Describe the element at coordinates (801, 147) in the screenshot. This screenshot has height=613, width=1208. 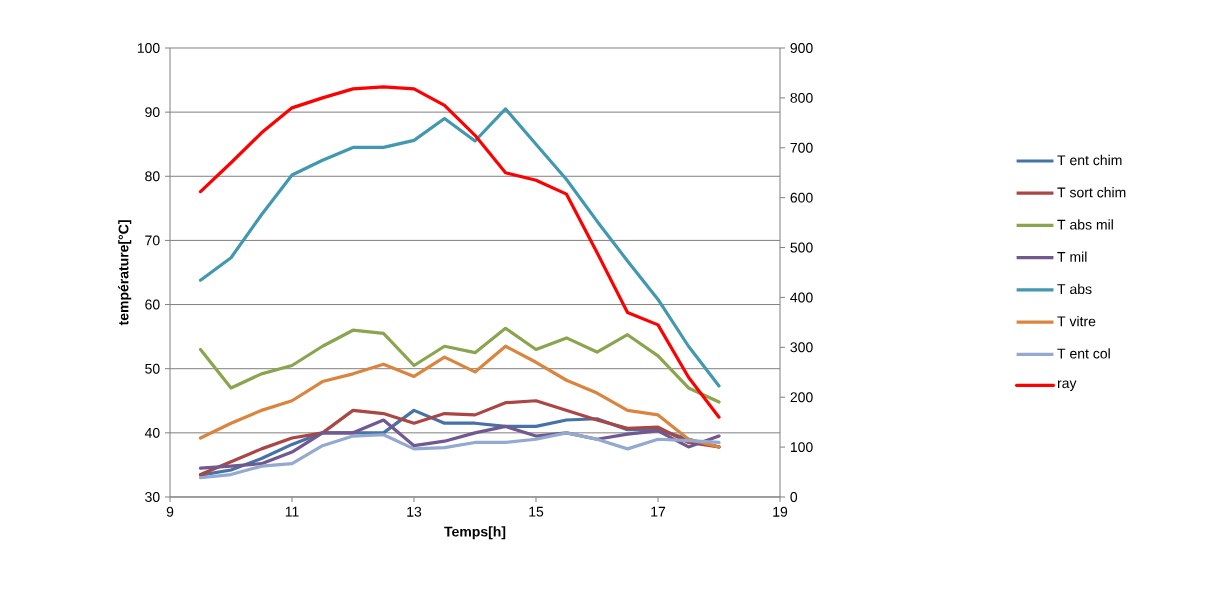
I see `y2-tick-label: 700` at that location.